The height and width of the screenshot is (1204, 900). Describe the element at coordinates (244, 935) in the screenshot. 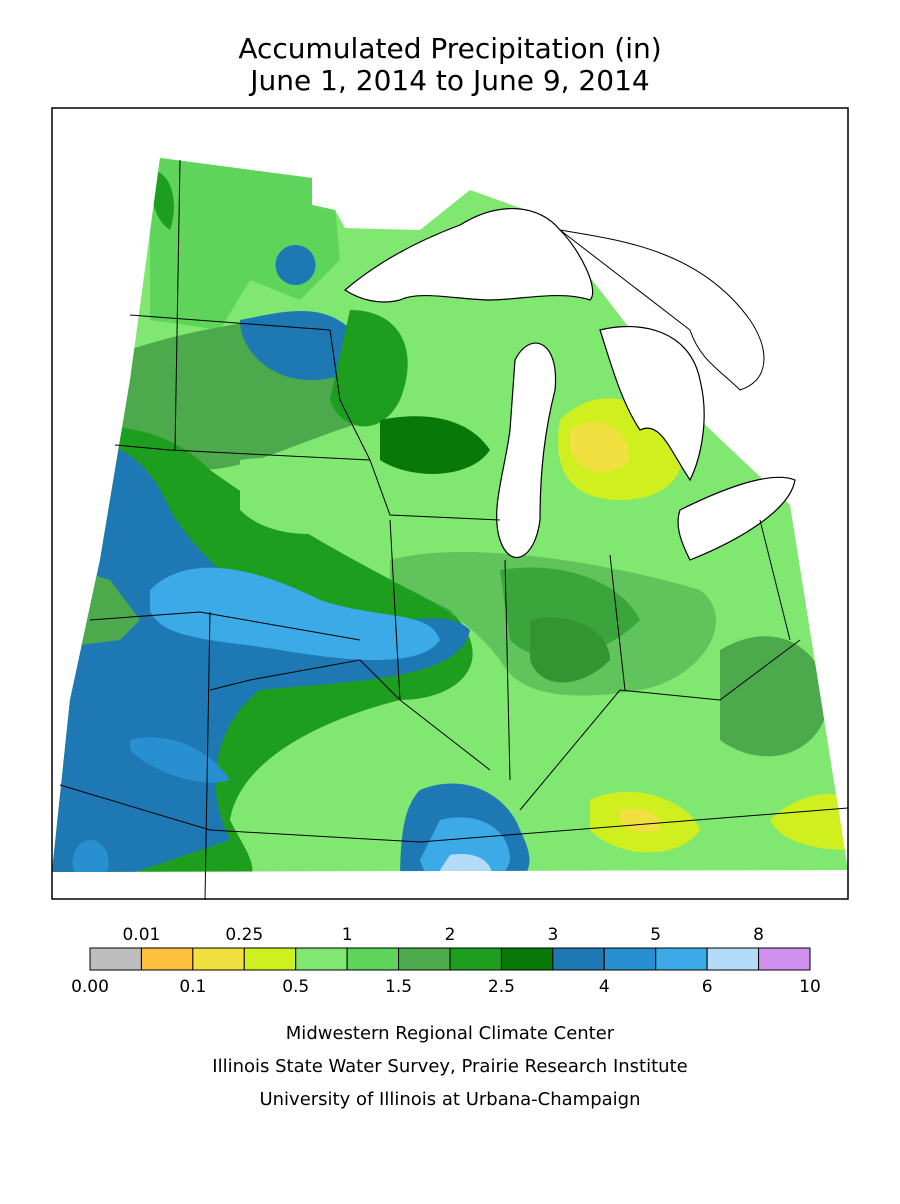

I see `legend-top-label: 0.25` at that location.